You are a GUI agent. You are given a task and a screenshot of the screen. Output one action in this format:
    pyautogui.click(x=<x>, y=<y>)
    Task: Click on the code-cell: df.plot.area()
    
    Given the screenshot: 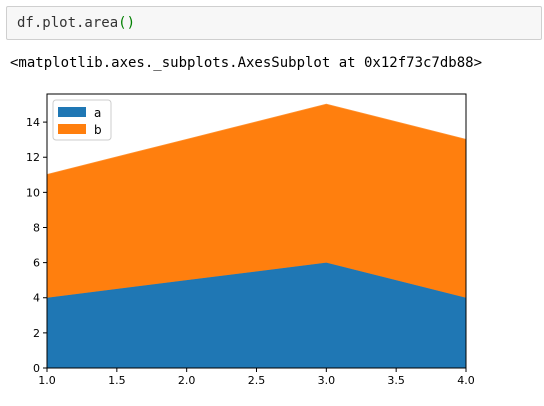 What is the action you would take?
    pyautogui.click(x=274, y=23)
    